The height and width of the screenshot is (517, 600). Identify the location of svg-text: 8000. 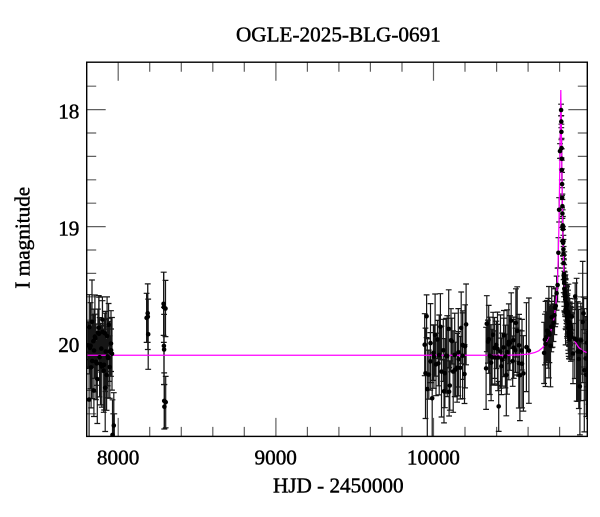
(118, 457).